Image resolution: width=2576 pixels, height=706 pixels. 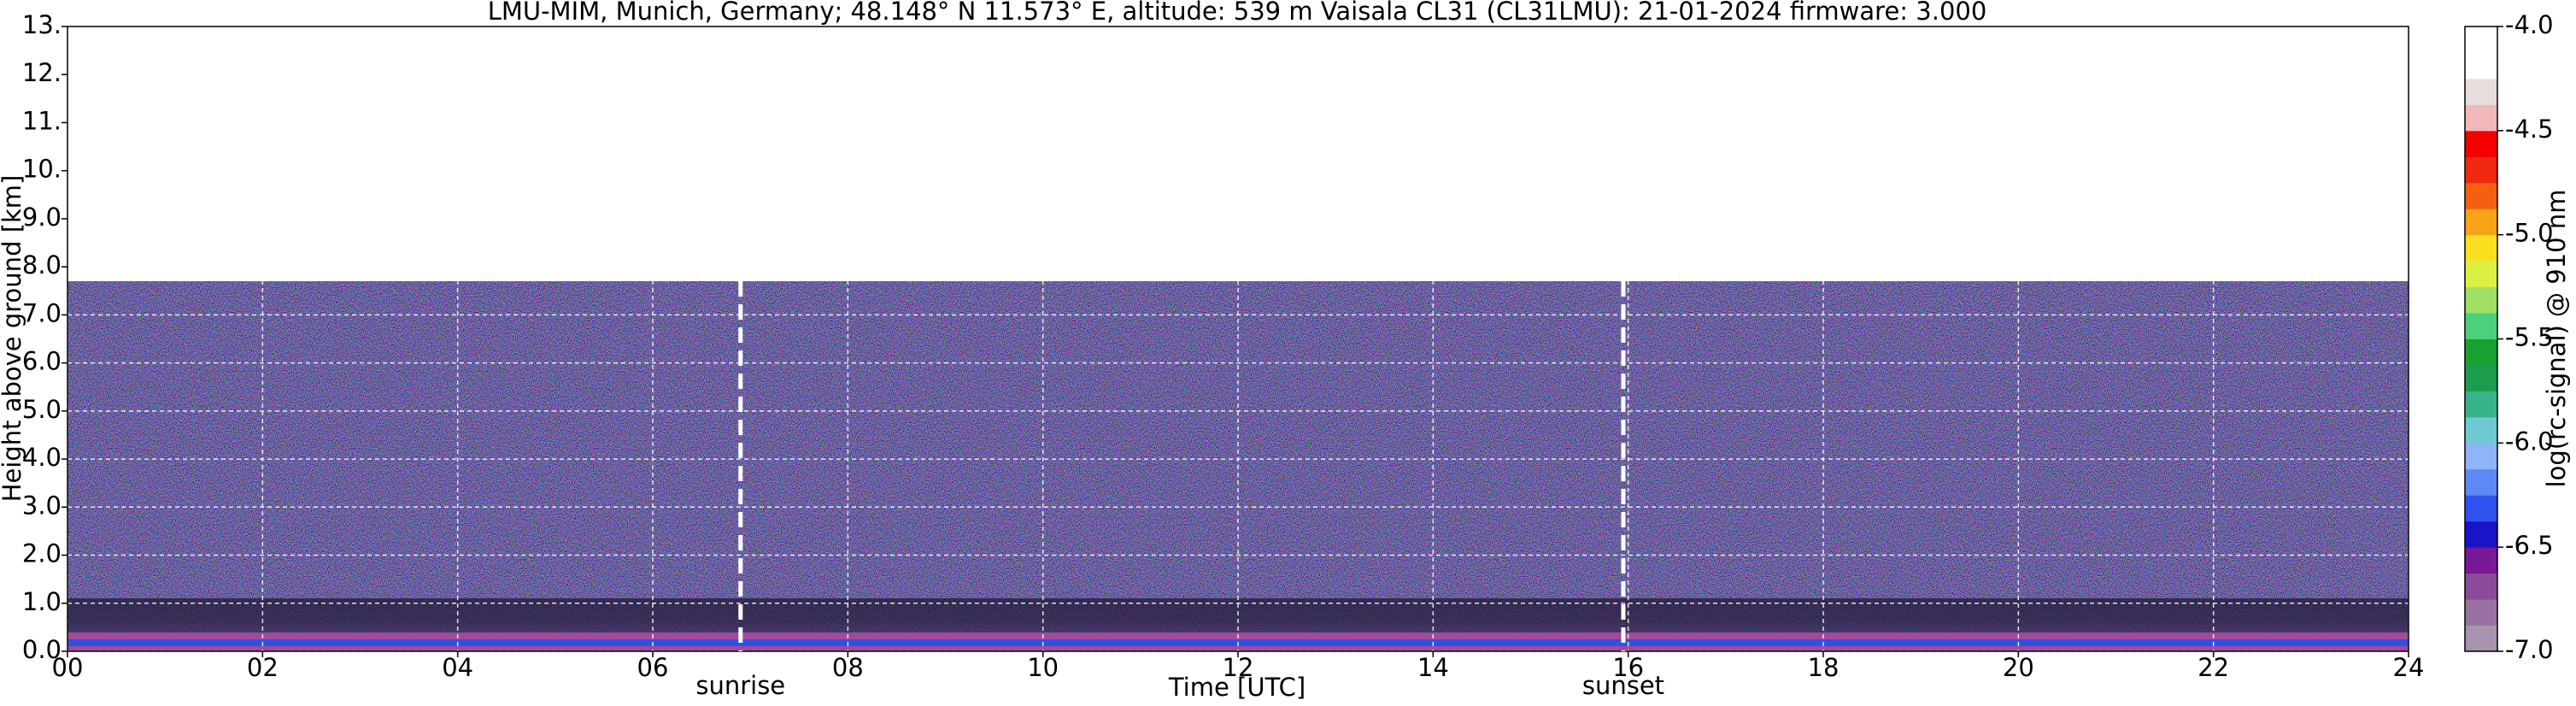 I want to click on colorbar-tick-label: -4.5, so click(x=2529, y=129).